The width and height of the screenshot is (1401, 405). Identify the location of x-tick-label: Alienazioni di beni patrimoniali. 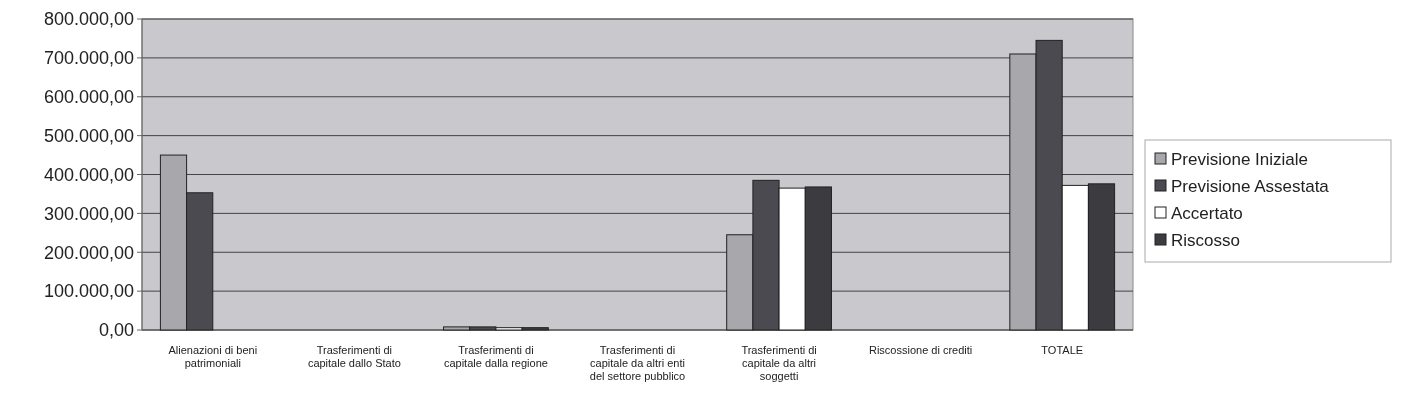
(213, 356).